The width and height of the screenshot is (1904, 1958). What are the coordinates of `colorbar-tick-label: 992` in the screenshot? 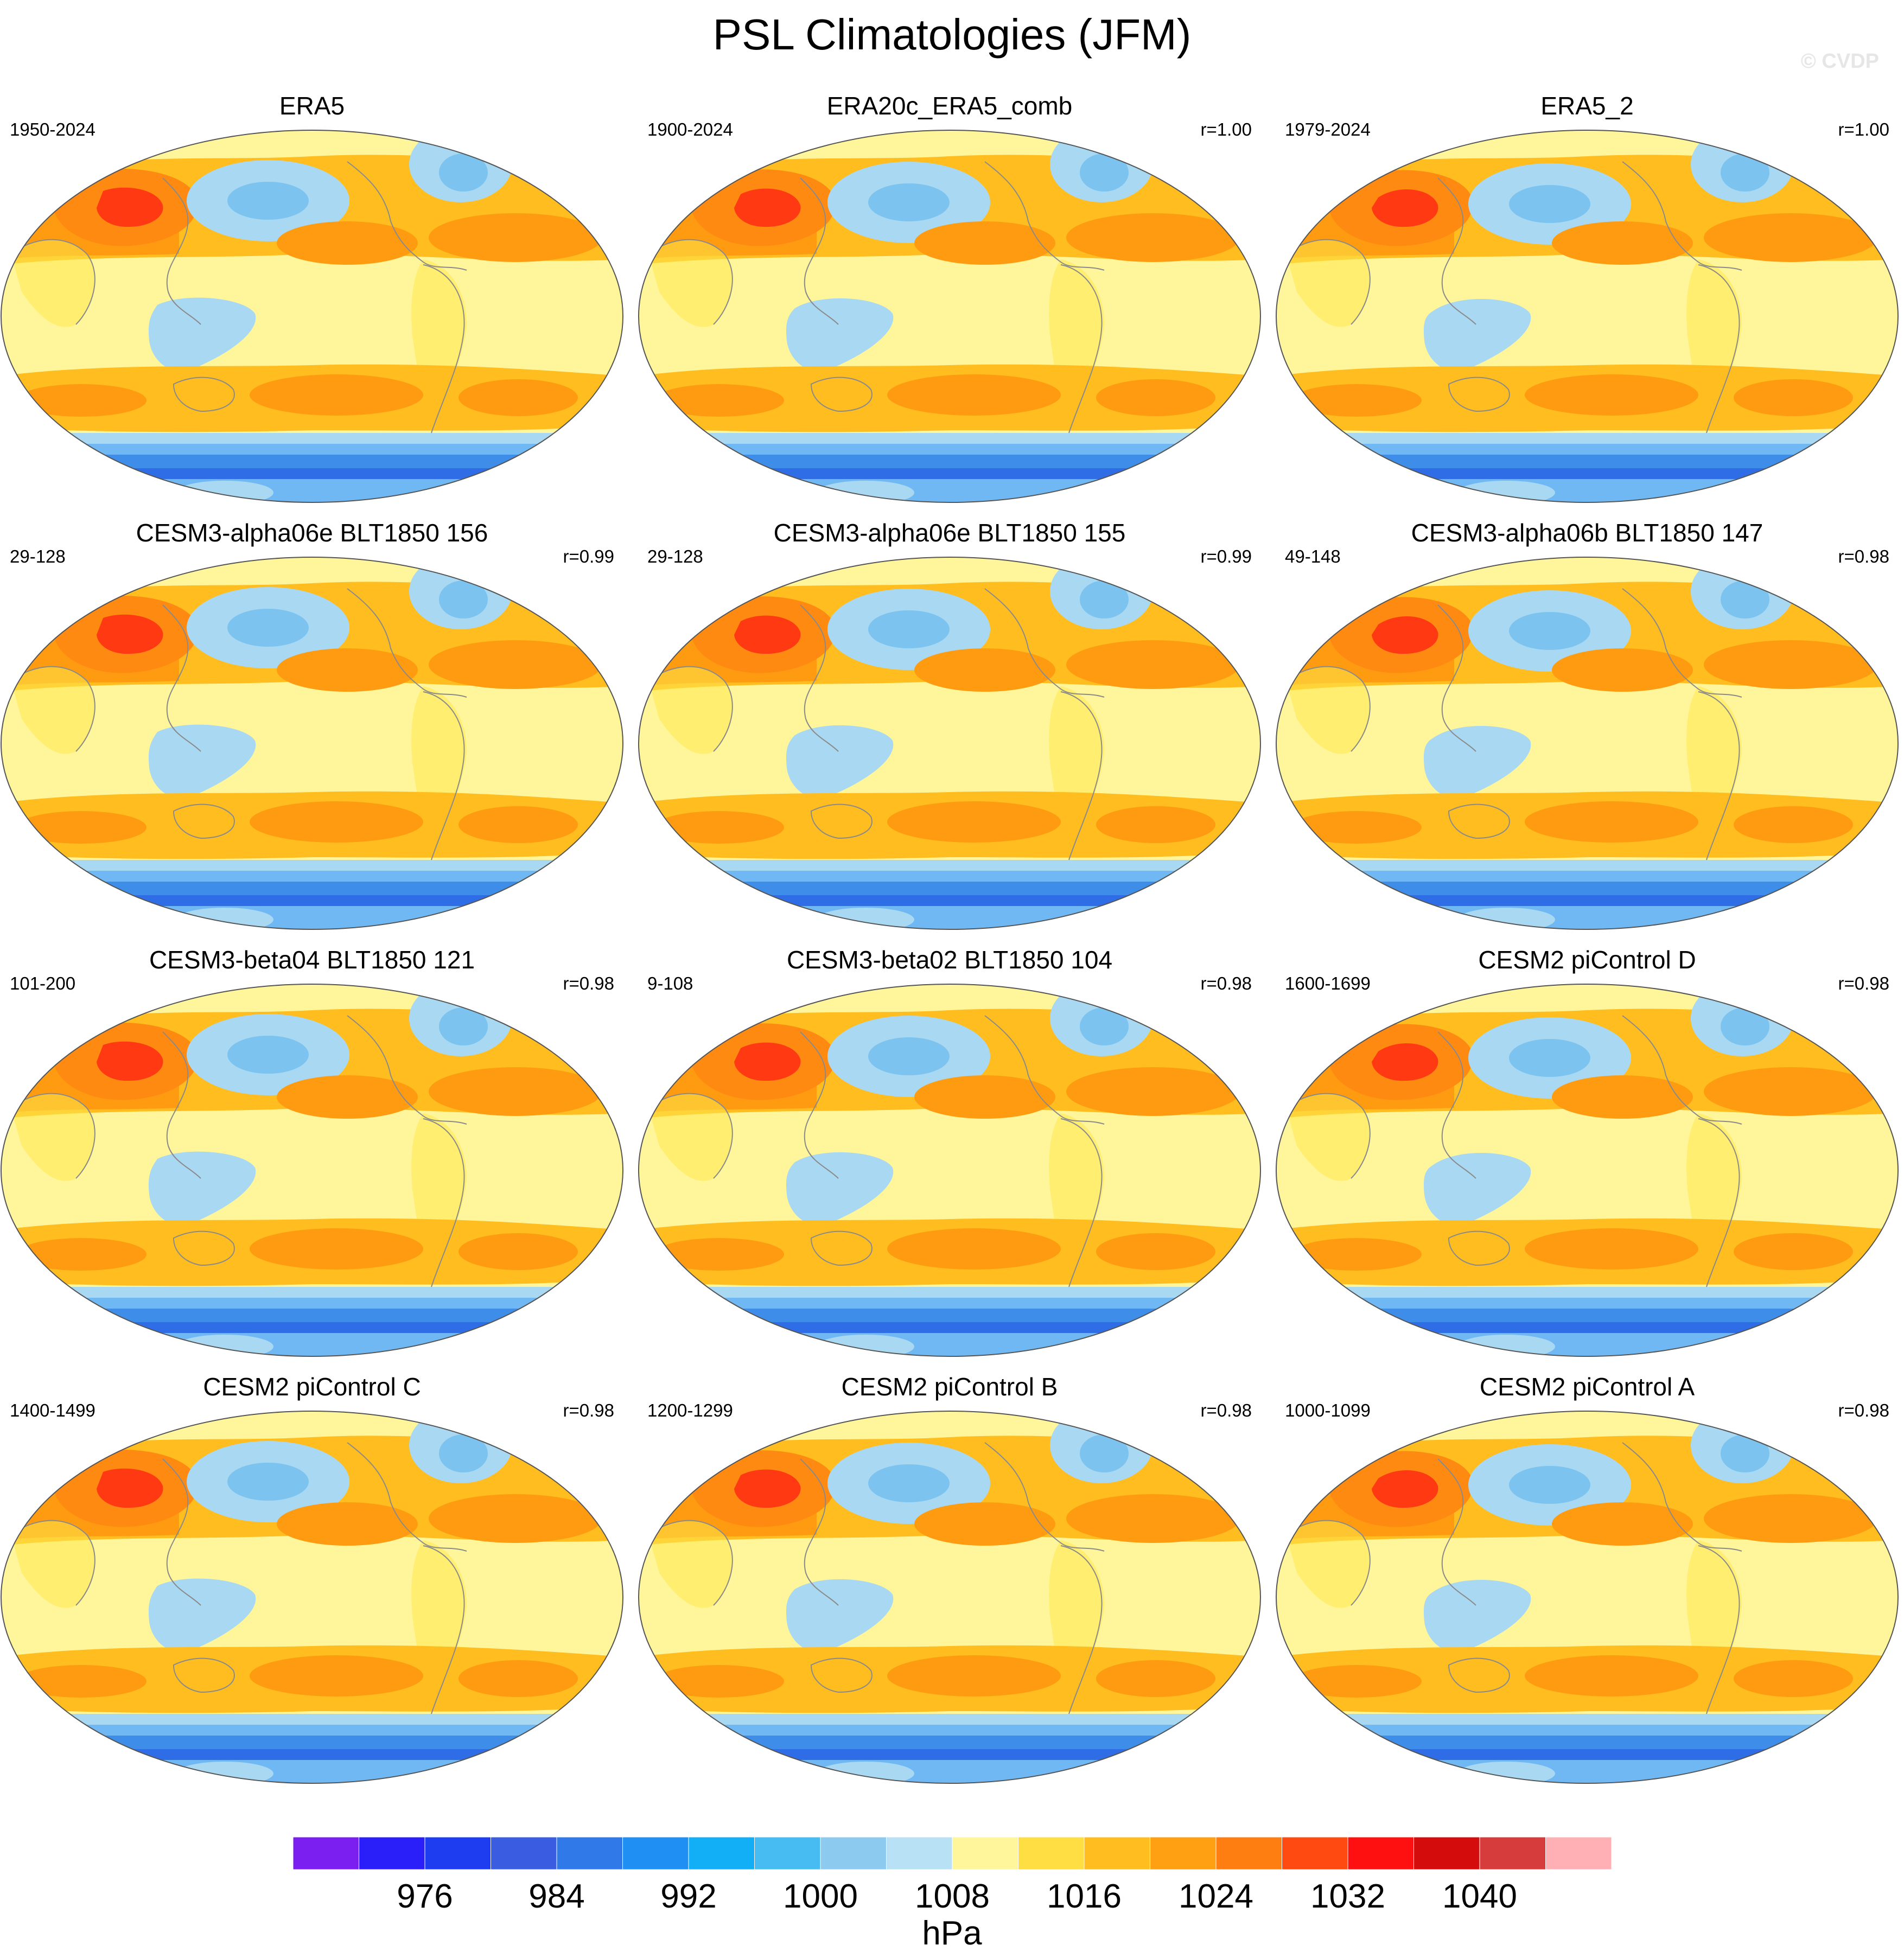 It's located at (688, 1897).